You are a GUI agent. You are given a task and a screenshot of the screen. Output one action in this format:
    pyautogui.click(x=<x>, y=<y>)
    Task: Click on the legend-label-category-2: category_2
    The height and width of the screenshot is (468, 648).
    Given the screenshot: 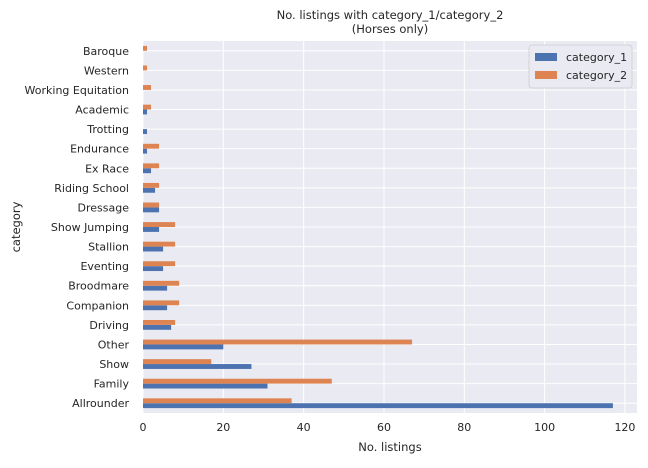 What is the action you would take?
    pyautogui.click(x=596, y=75)
    